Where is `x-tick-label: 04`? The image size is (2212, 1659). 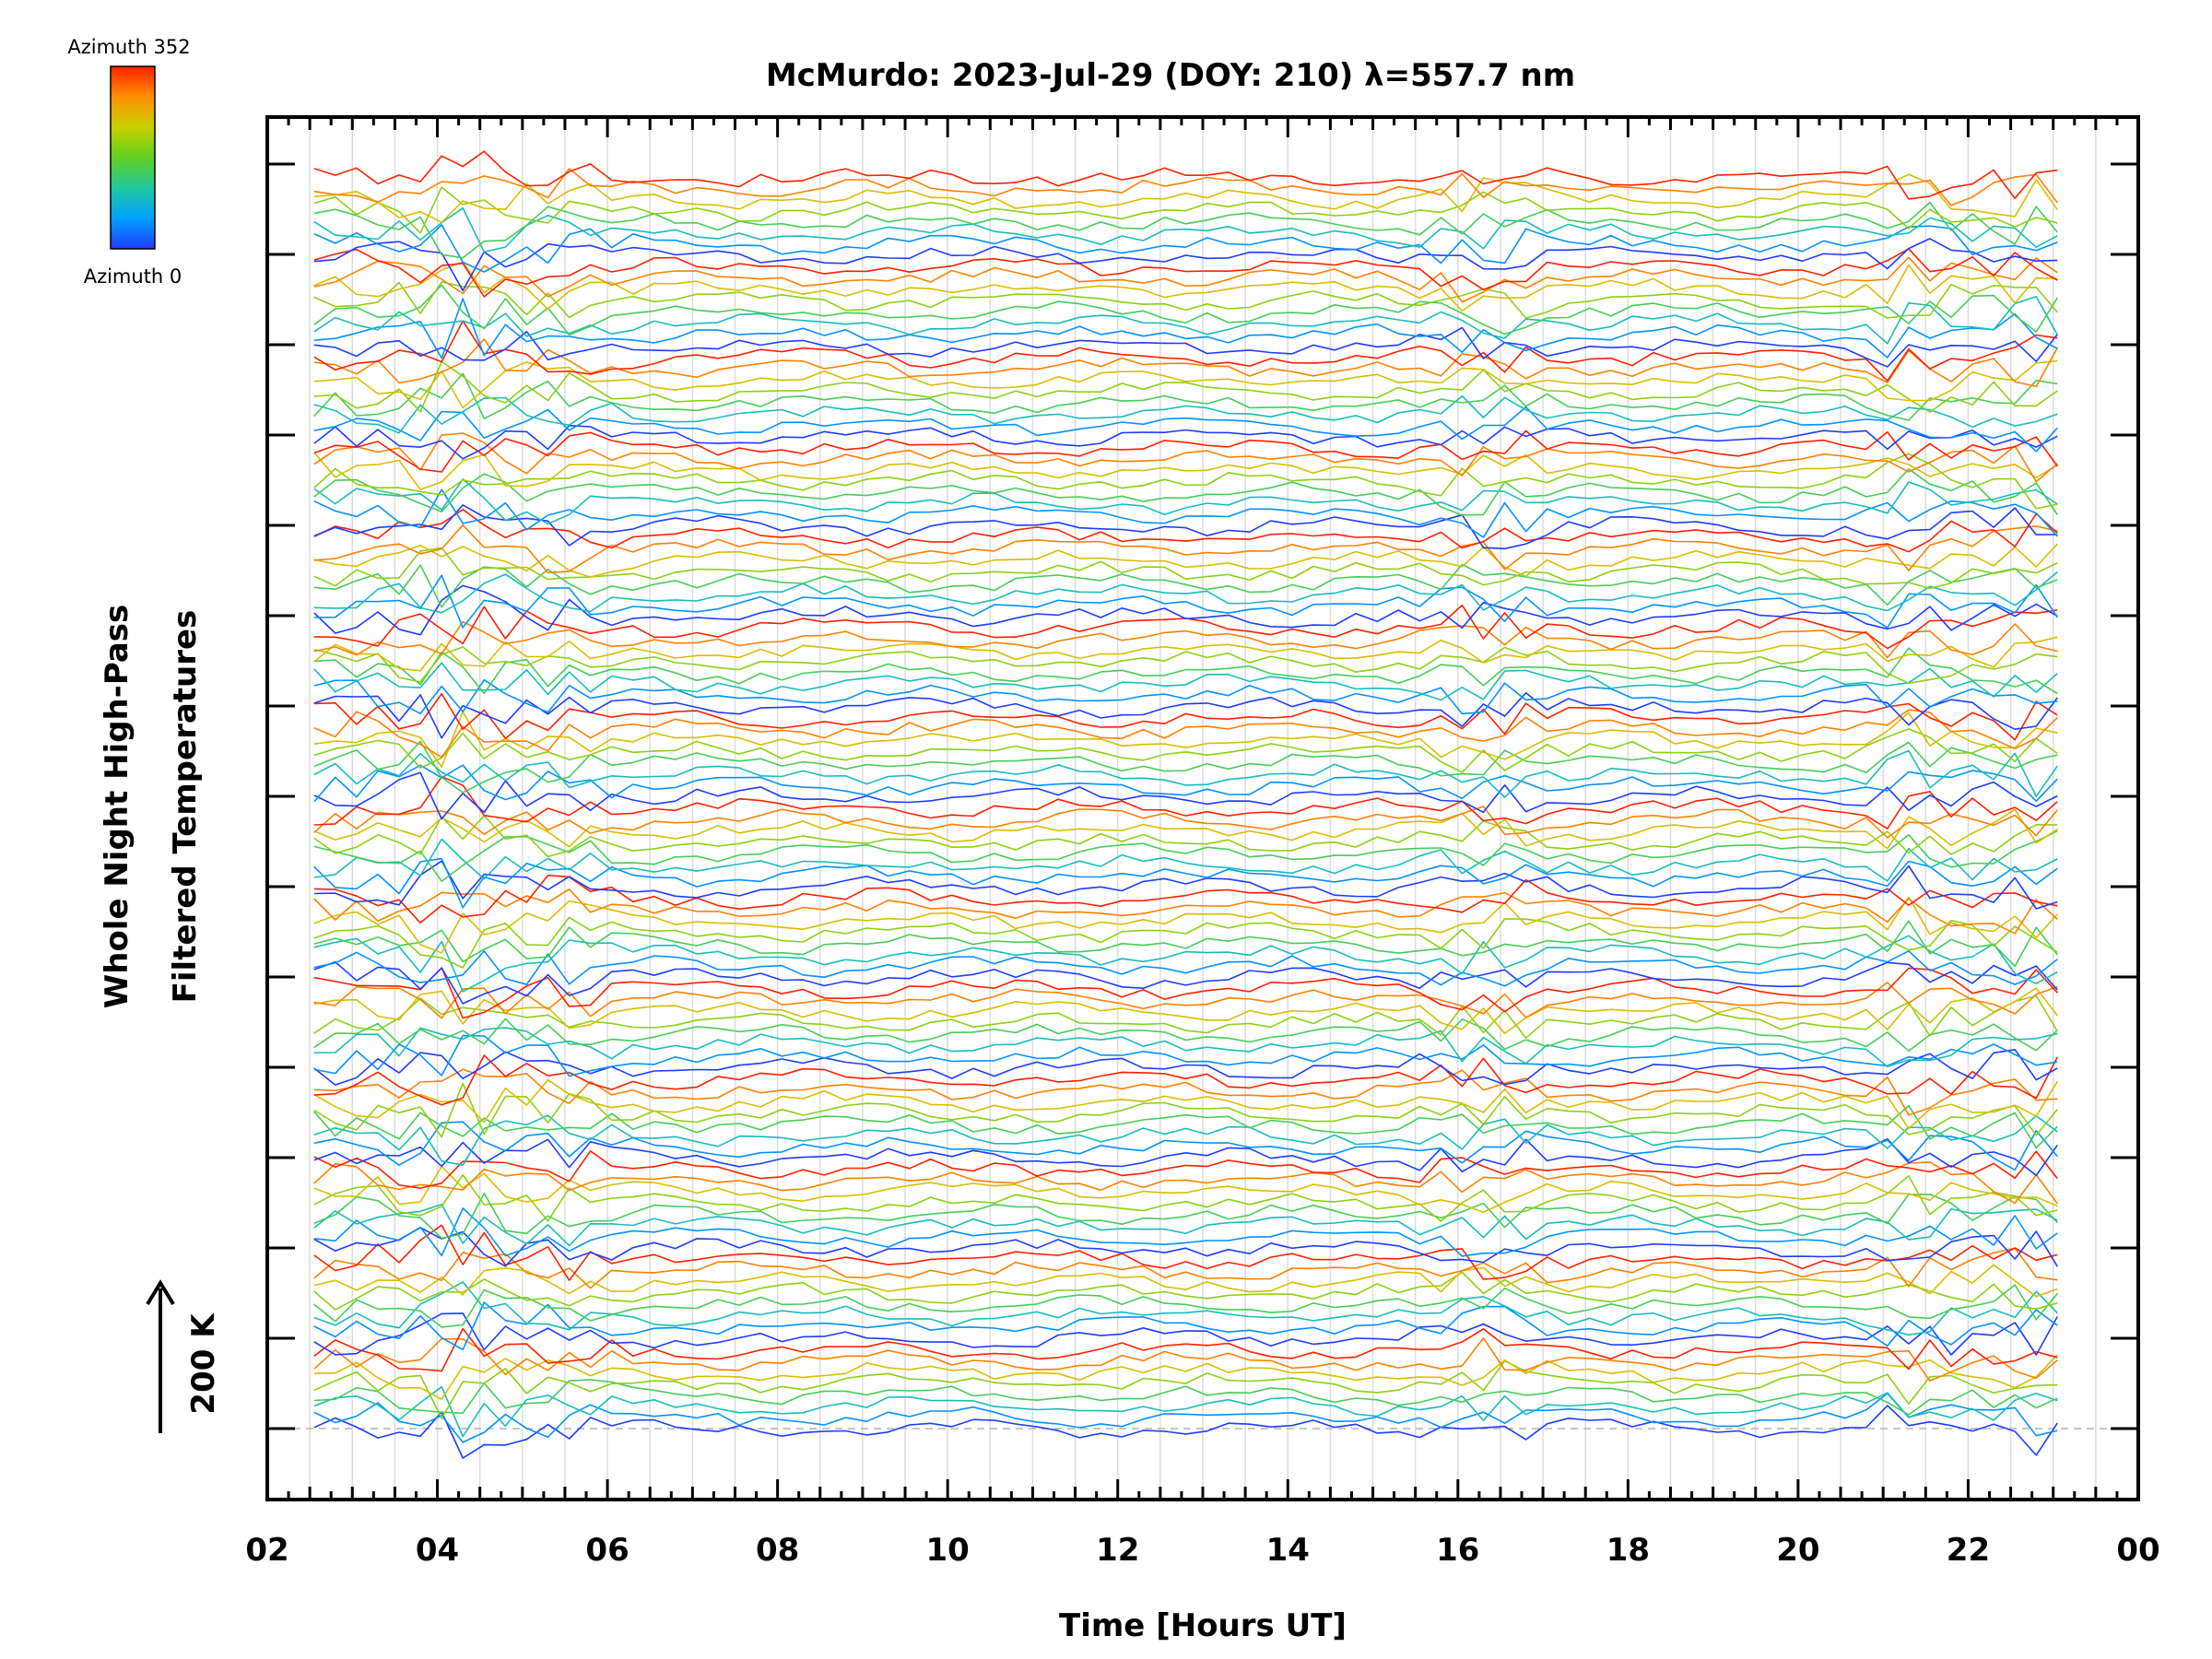 x-tick-label: 04 is located at coordinates (437, 1550).